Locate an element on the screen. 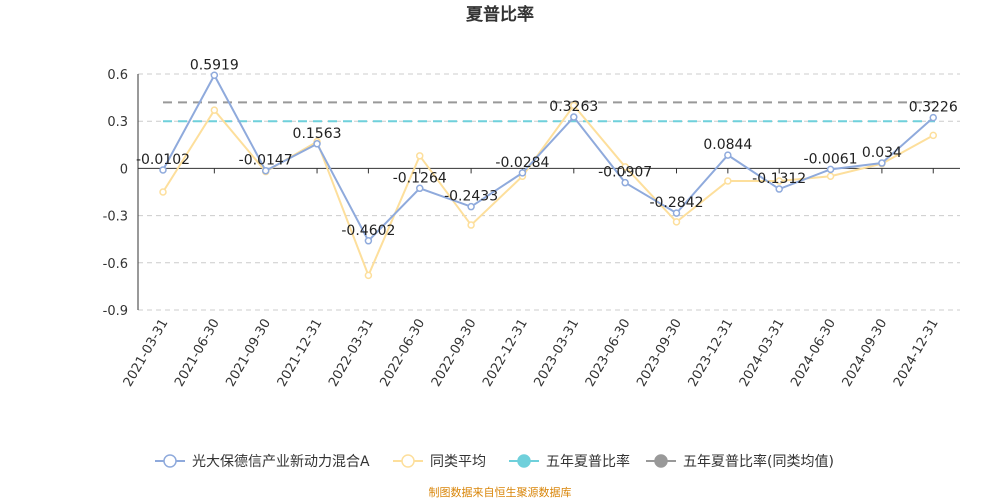 This screenshot has height=500, width=1000. y-tick-label: 0.6 is located at coordinates (117, 75).